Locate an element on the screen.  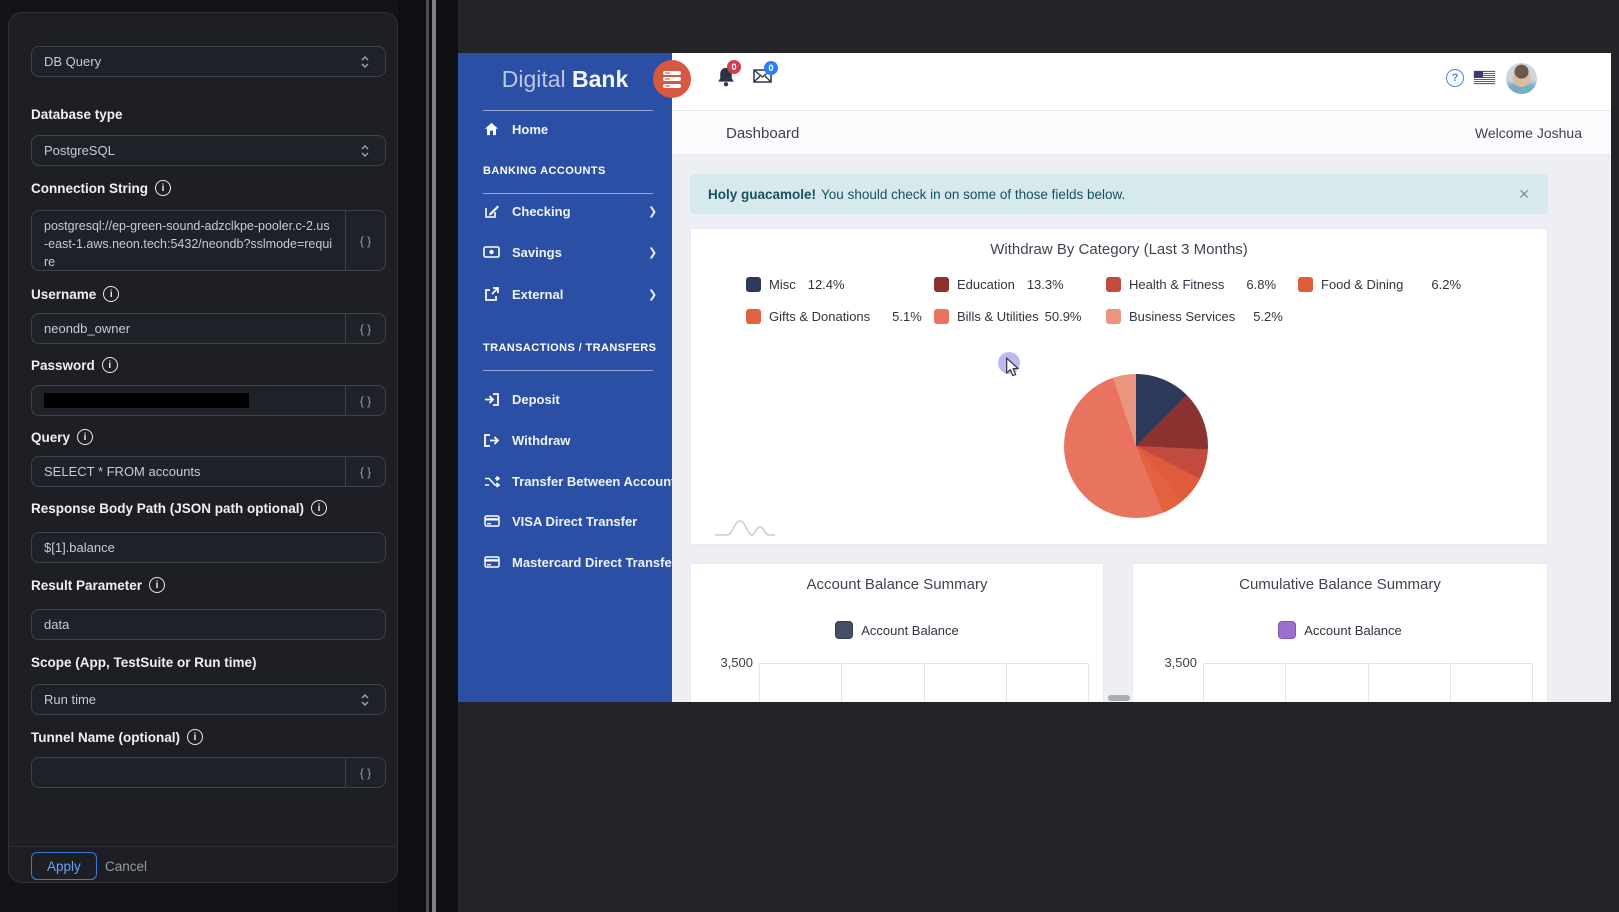
sparkline-watermark-icon is located at coordinates (745, 528).